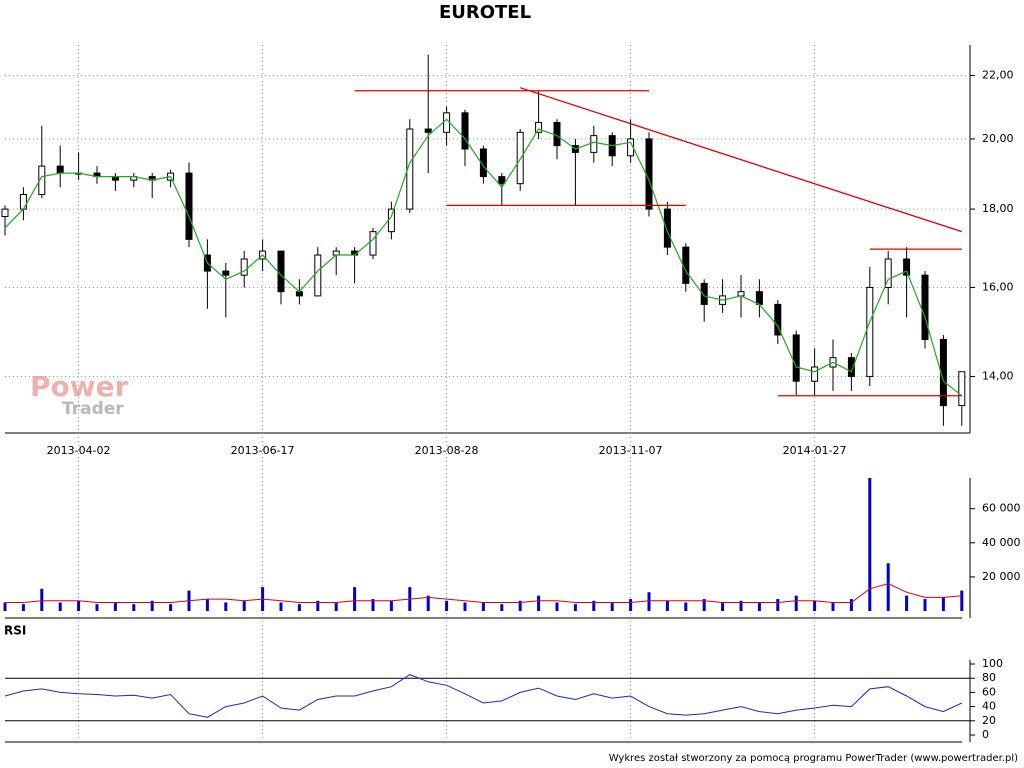 Image resolution: width=1024 pixels, height=768 pixels. I want to click on volume-average-line, so click(483, 593).